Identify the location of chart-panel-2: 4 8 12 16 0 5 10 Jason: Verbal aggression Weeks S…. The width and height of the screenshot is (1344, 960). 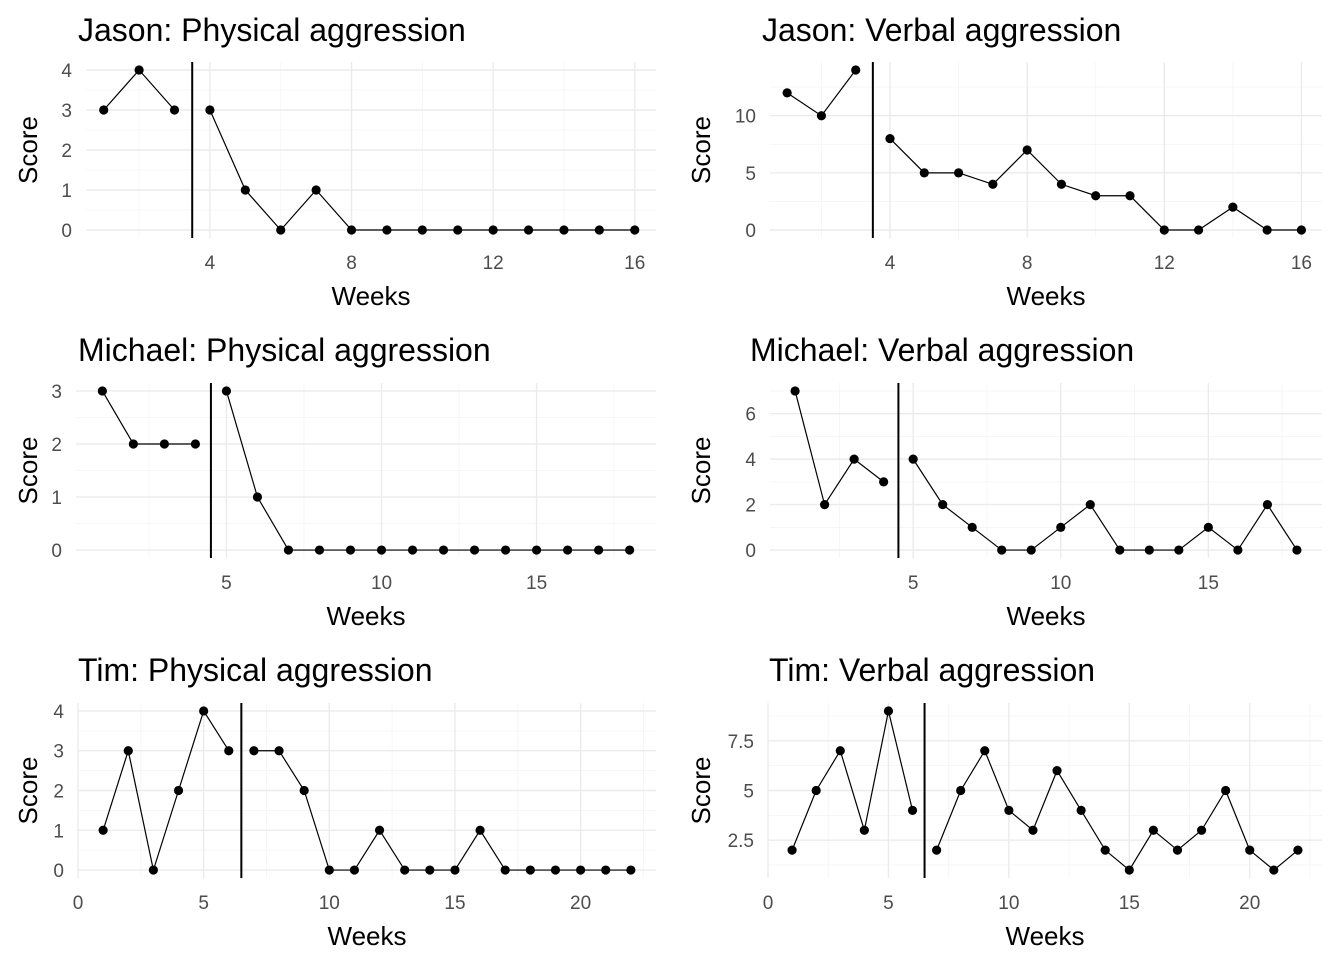
(1004, 161).